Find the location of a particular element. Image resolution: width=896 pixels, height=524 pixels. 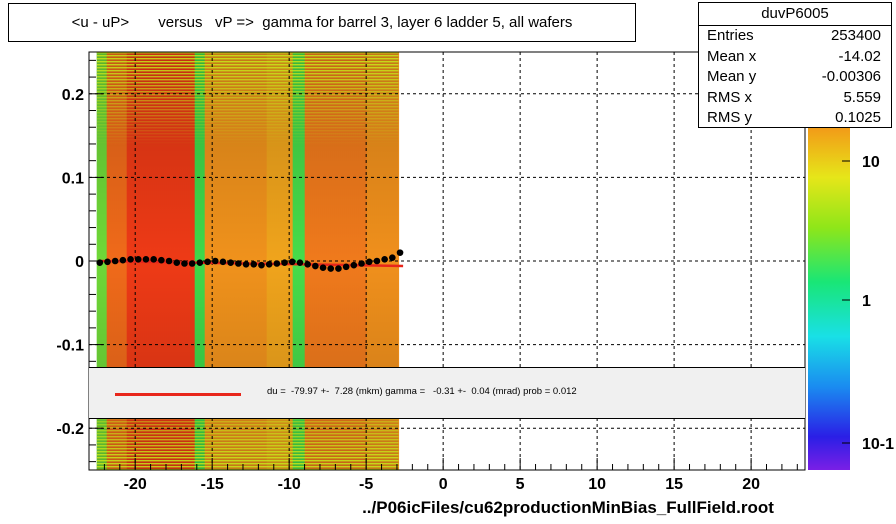

stats-value: -0.00306 is located at coordinates (851, 76).